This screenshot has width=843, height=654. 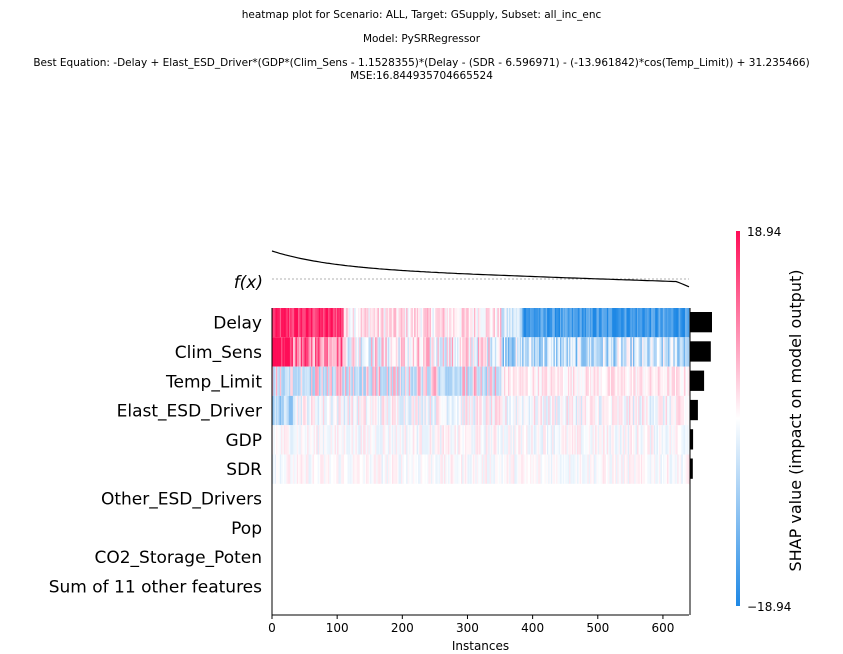 I want to click on feature-label-7: Pop, so click(x=246, y=529).